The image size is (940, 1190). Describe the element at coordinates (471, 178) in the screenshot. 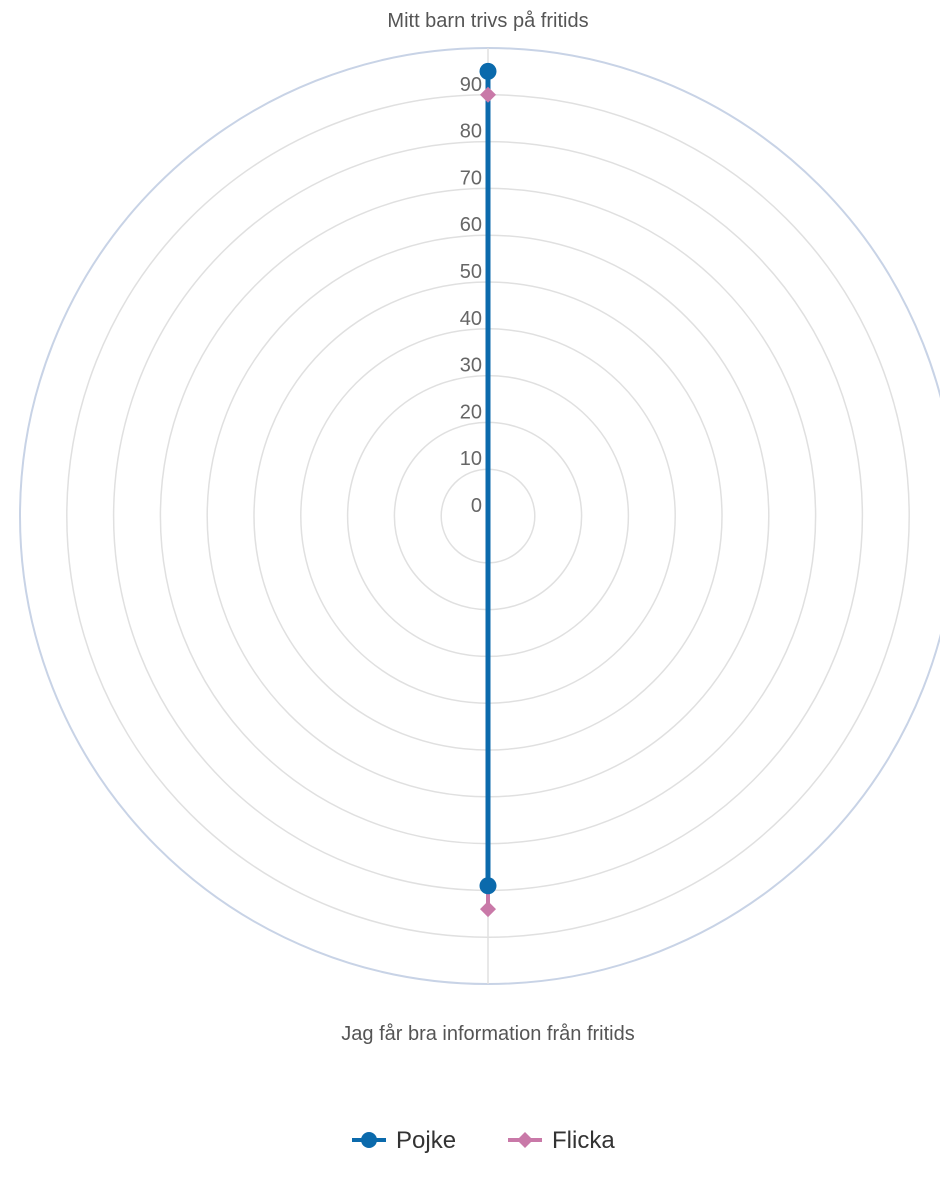

I see `r-tick-label: 70` at that location.